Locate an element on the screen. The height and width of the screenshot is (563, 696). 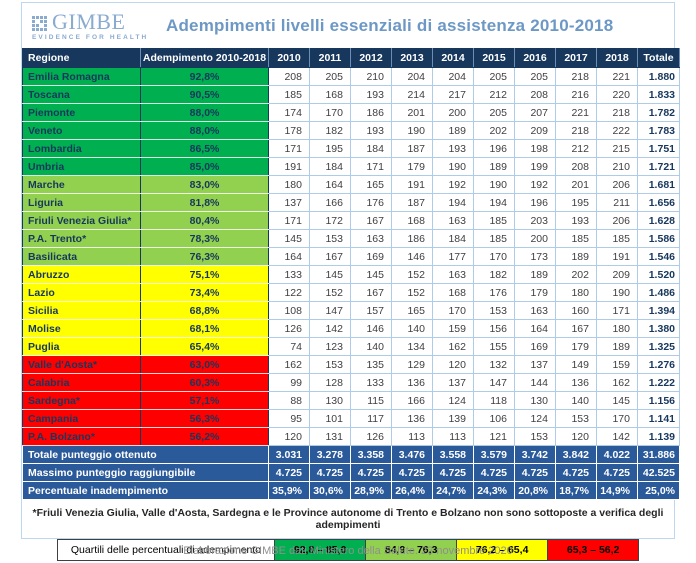
region-cell: Molise is located at coordinates (81, 328).